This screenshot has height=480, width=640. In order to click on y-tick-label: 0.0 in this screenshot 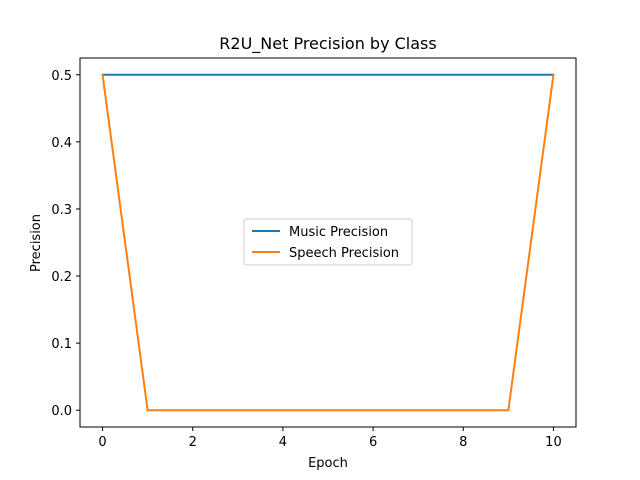, I will do `click(61, 411)`.